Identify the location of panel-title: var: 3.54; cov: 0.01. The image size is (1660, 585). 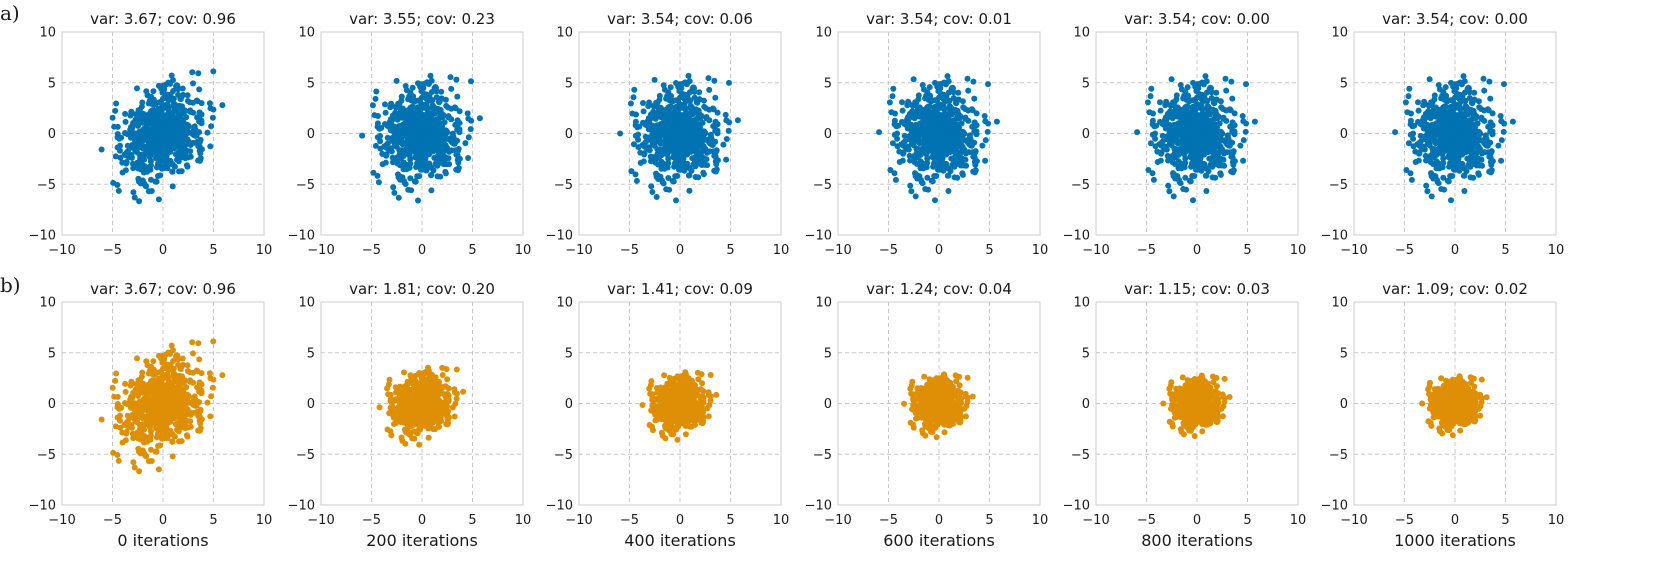
(939, 19).